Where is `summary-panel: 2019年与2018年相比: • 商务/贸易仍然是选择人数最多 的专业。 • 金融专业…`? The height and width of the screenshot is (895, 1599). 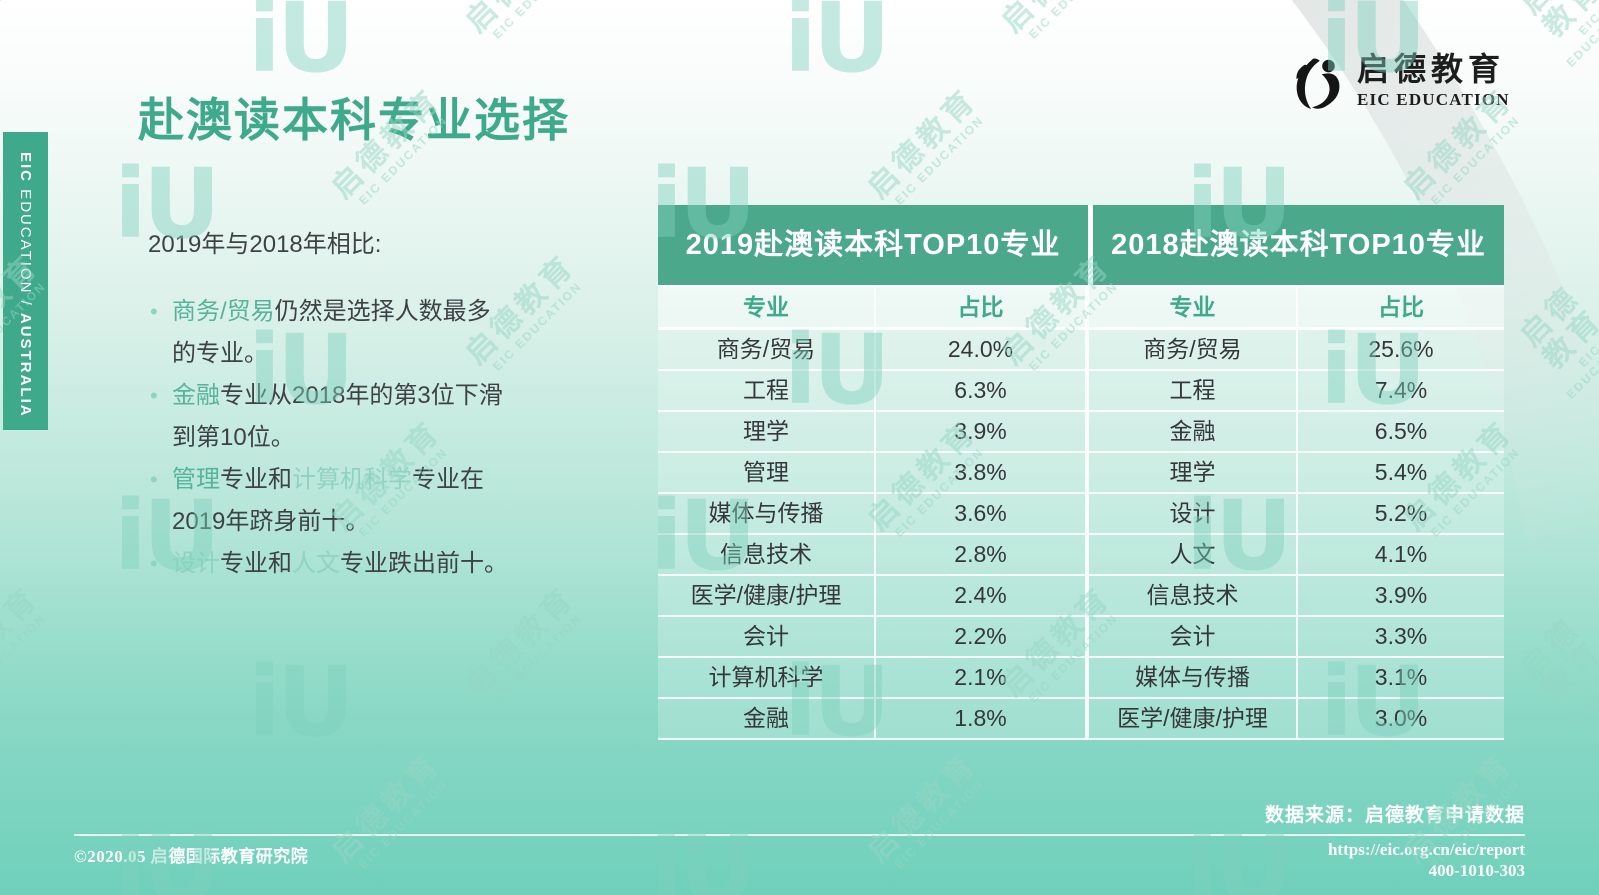 summary-panel: 2019年与2018年相比: • 商务/贸易仍然是选择人数最多 的专业。 • 金融专业… is located at coordinates (387, 404).